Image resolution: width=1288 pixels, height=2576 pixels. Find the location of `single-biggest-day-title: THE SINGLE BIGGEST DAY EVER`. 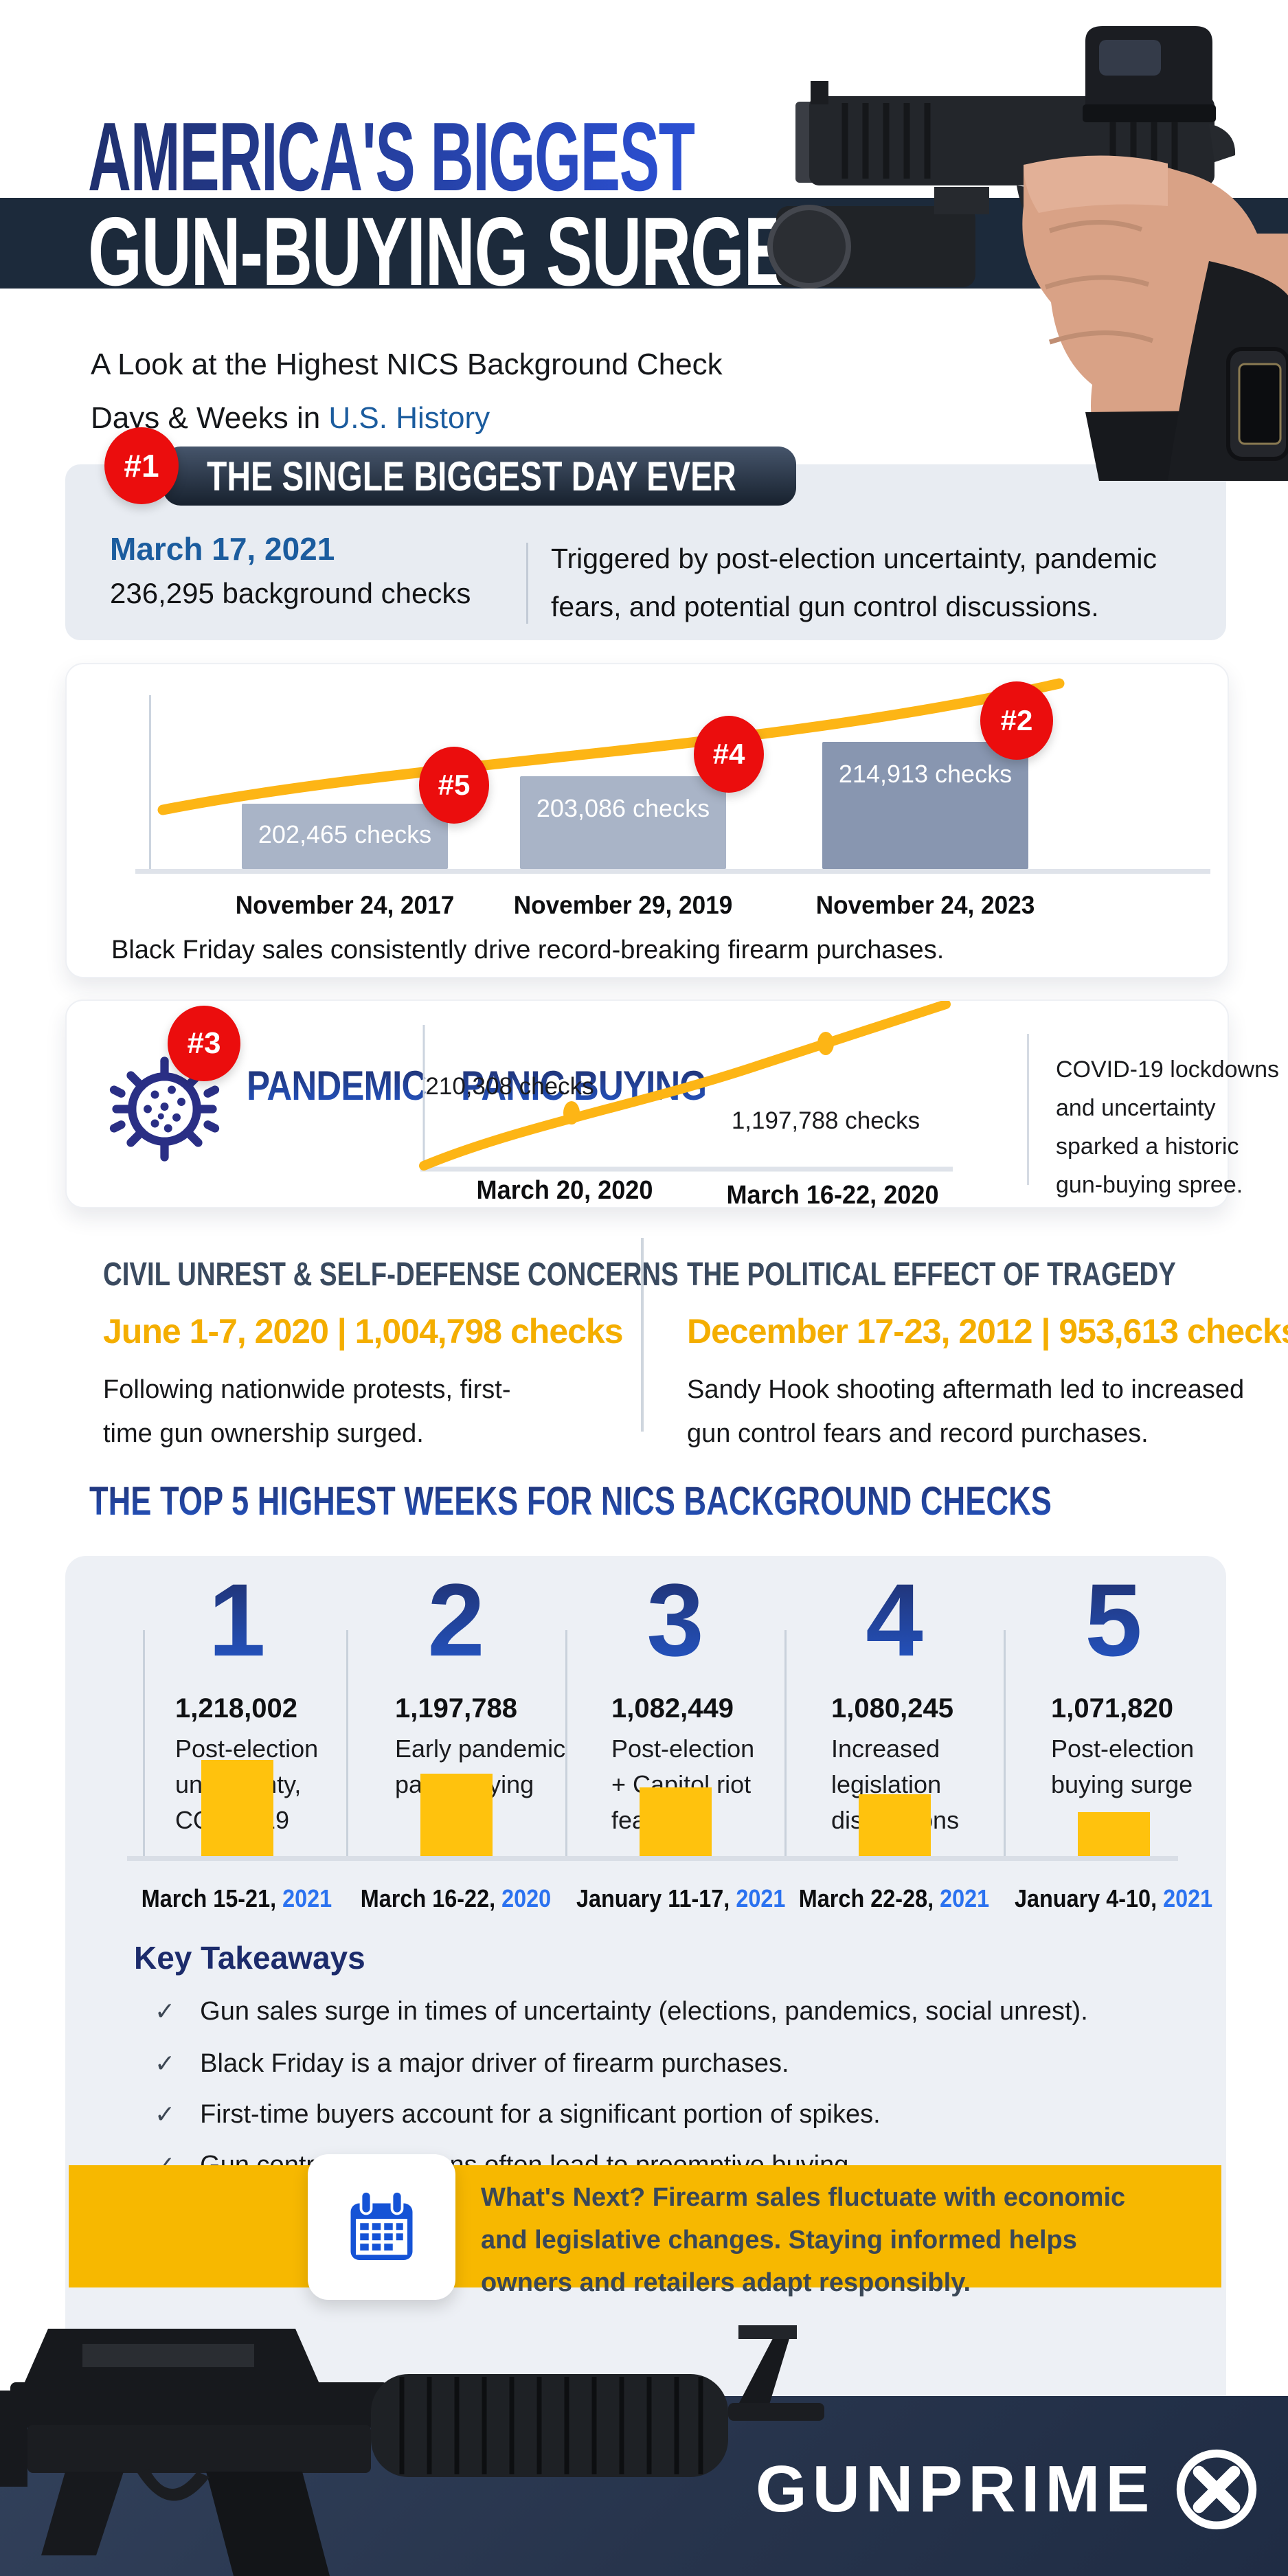

single-biggest-day-title: THE SINGLE BIGGEST DAY EVER is located at coordinates (471, 476).